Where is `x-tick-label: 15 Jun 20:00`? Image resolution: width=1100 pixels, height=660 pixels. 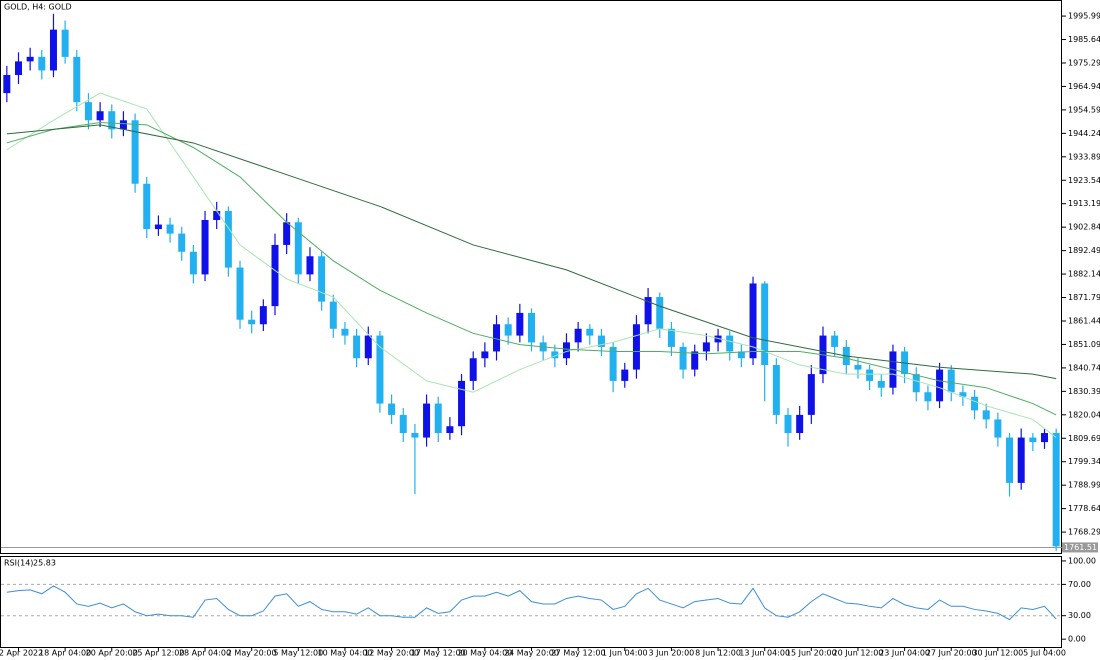
x-tick-label: 15 Jun 20:00 is located at coordinates (811, 653).